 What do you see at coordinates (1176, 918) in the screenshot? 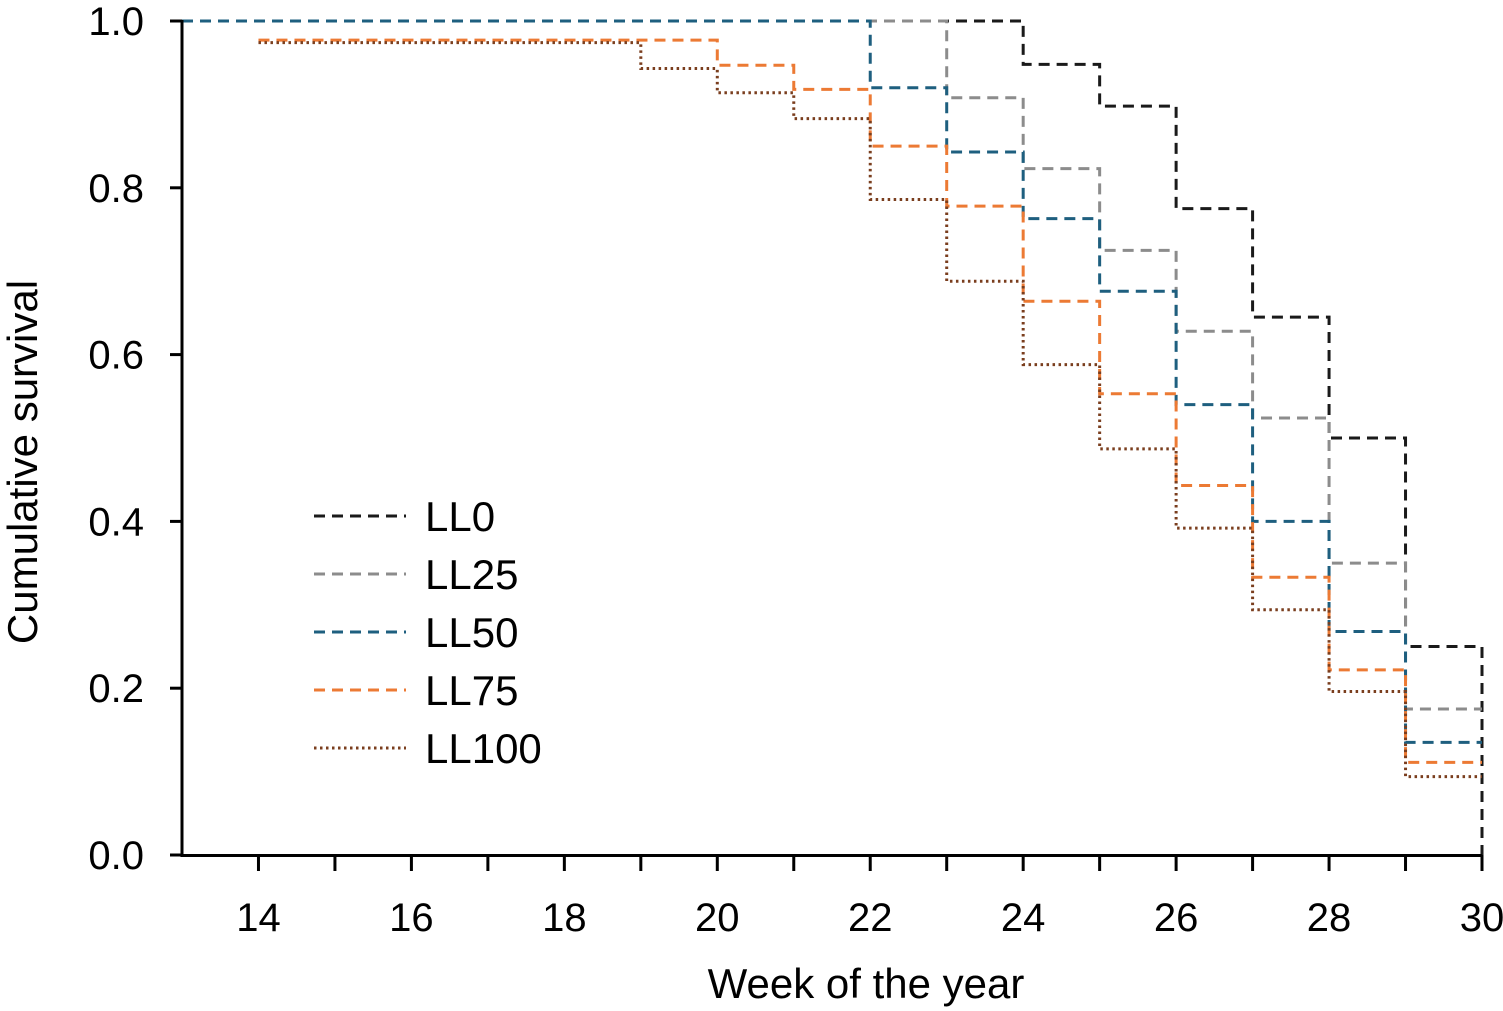
I see `x-tick-label: 26` at bounding box center [1176, 918].